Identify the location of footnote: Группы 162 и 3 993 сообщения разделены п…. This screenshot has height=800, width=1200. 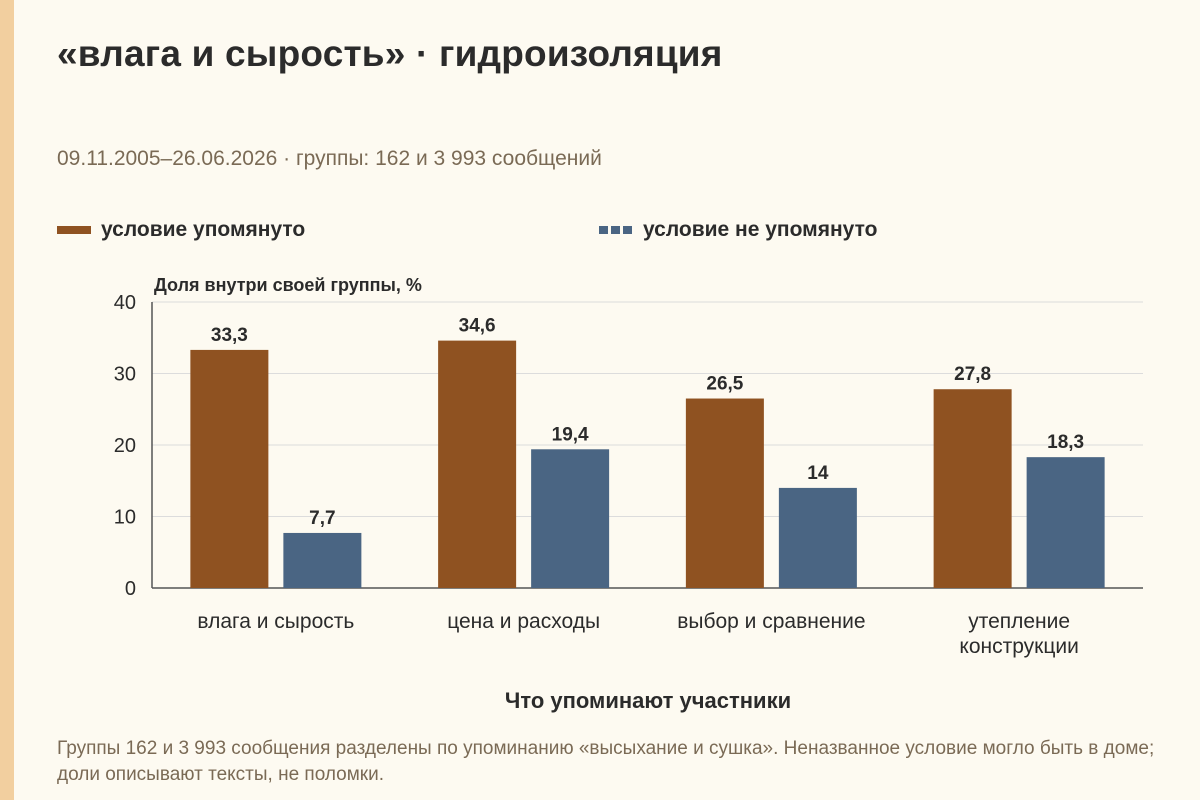
(606, 761).